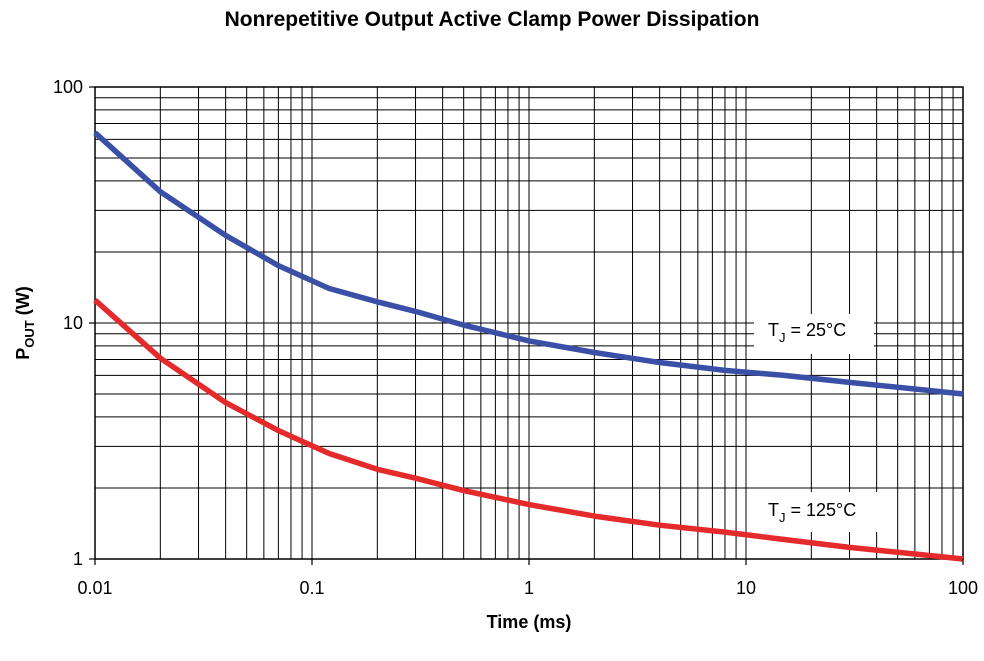 This screenshot has width=984, height=661. What do you see at coordinates (68, 87) in the screenshot?
I see `y-tick-label: 100` at bounding box center [68, 87].